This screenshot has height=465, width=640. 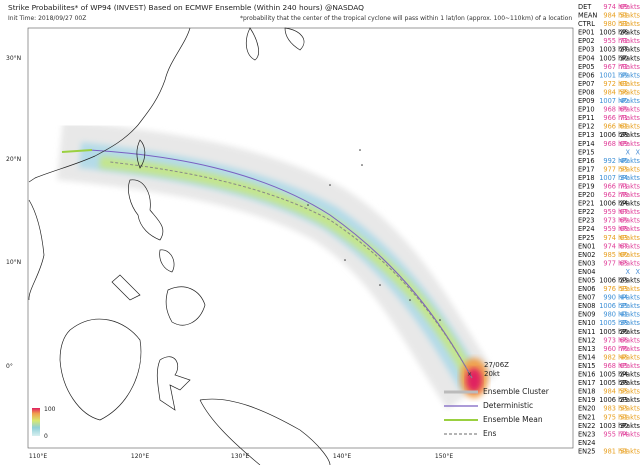 I want to click on colorbar, so click(x=36, y=422).